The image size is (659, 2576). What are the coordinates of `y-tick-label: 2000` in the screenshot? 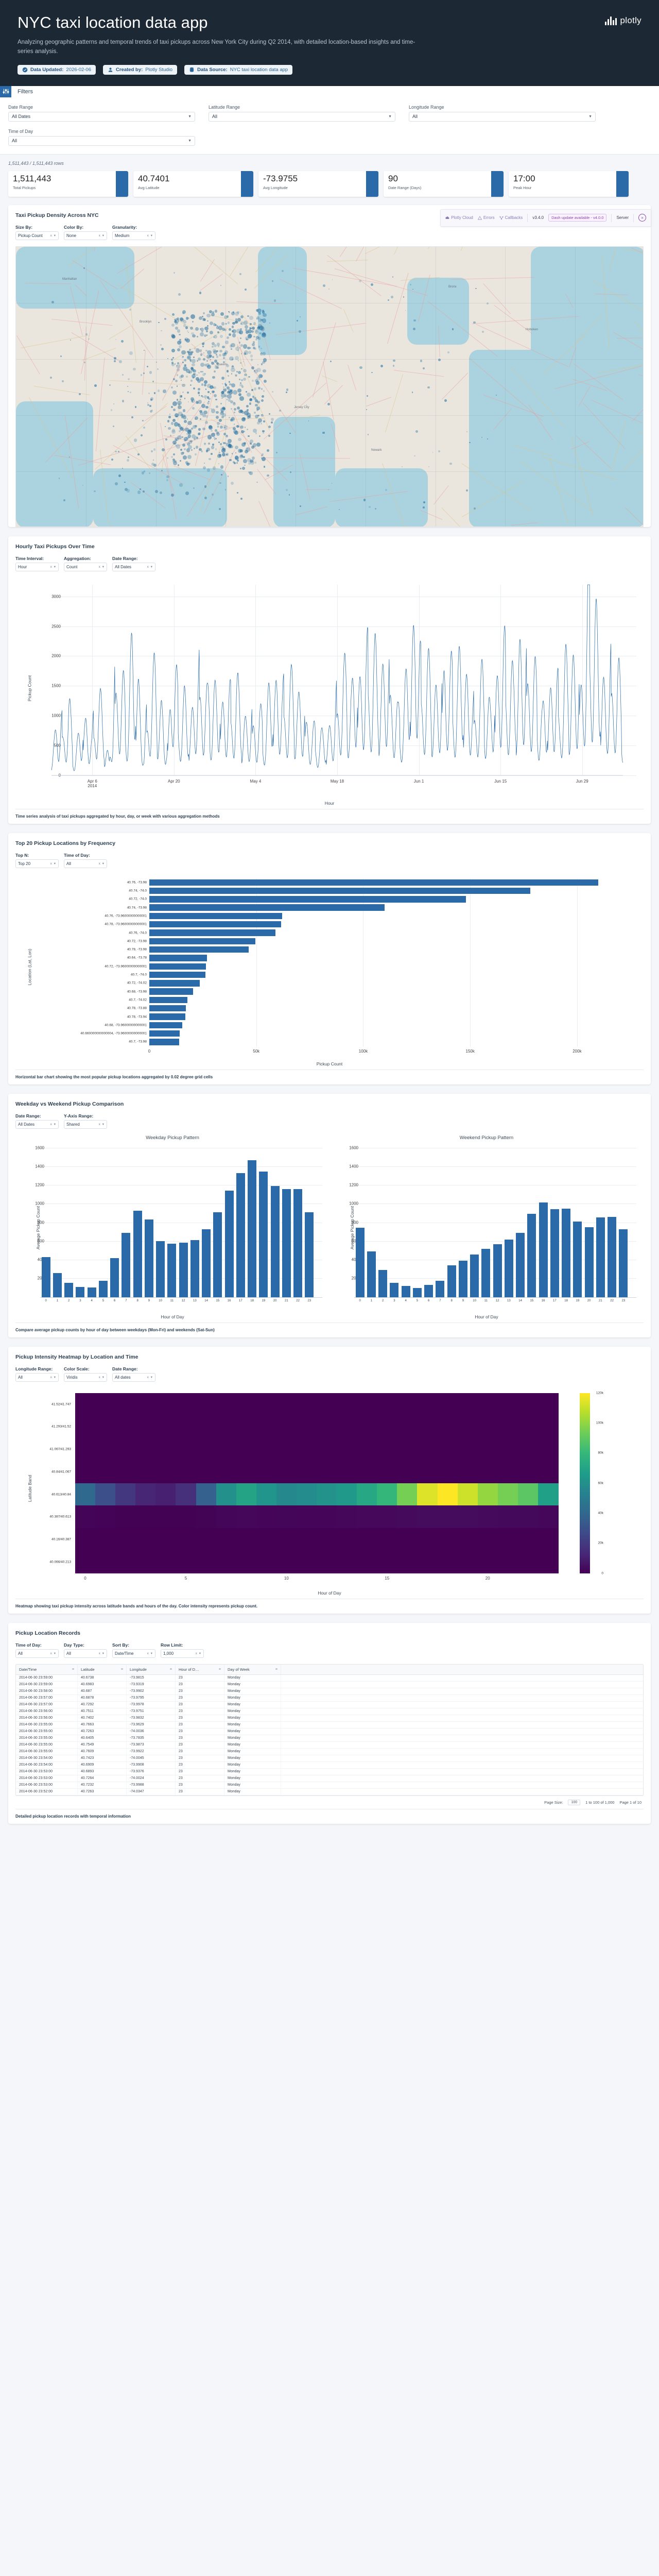 It's located at (56, 655).